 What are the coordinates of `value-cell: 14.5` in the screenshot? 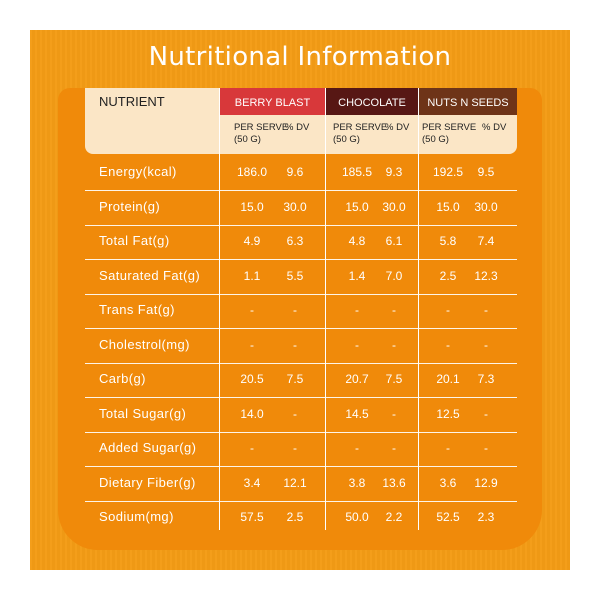 It's located at (357, 413).